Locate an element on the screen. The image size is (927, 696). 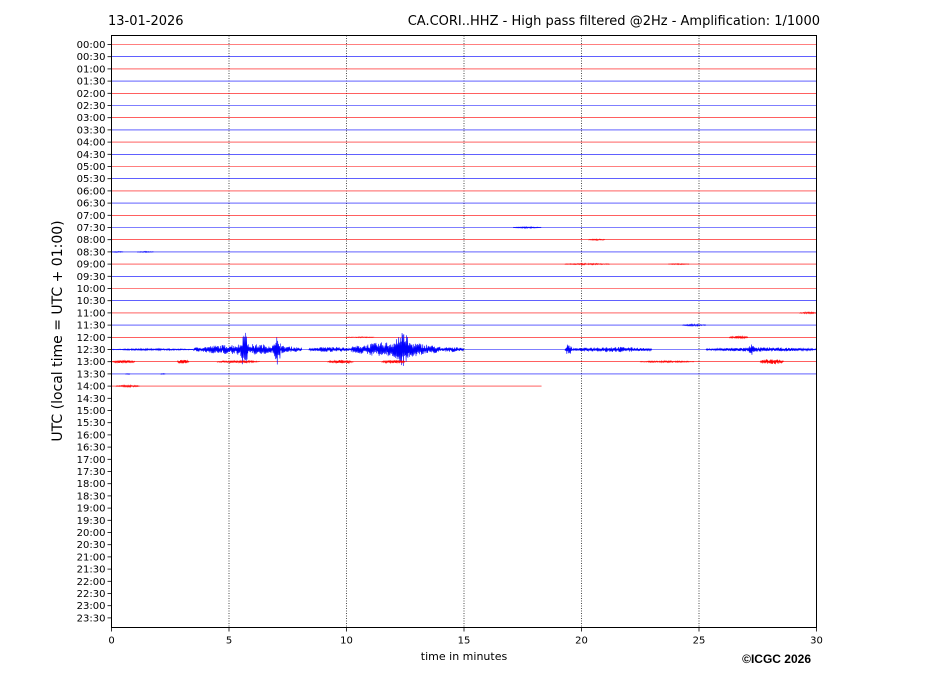
x-tick-label: 25 is located at coordinates (699, 641).